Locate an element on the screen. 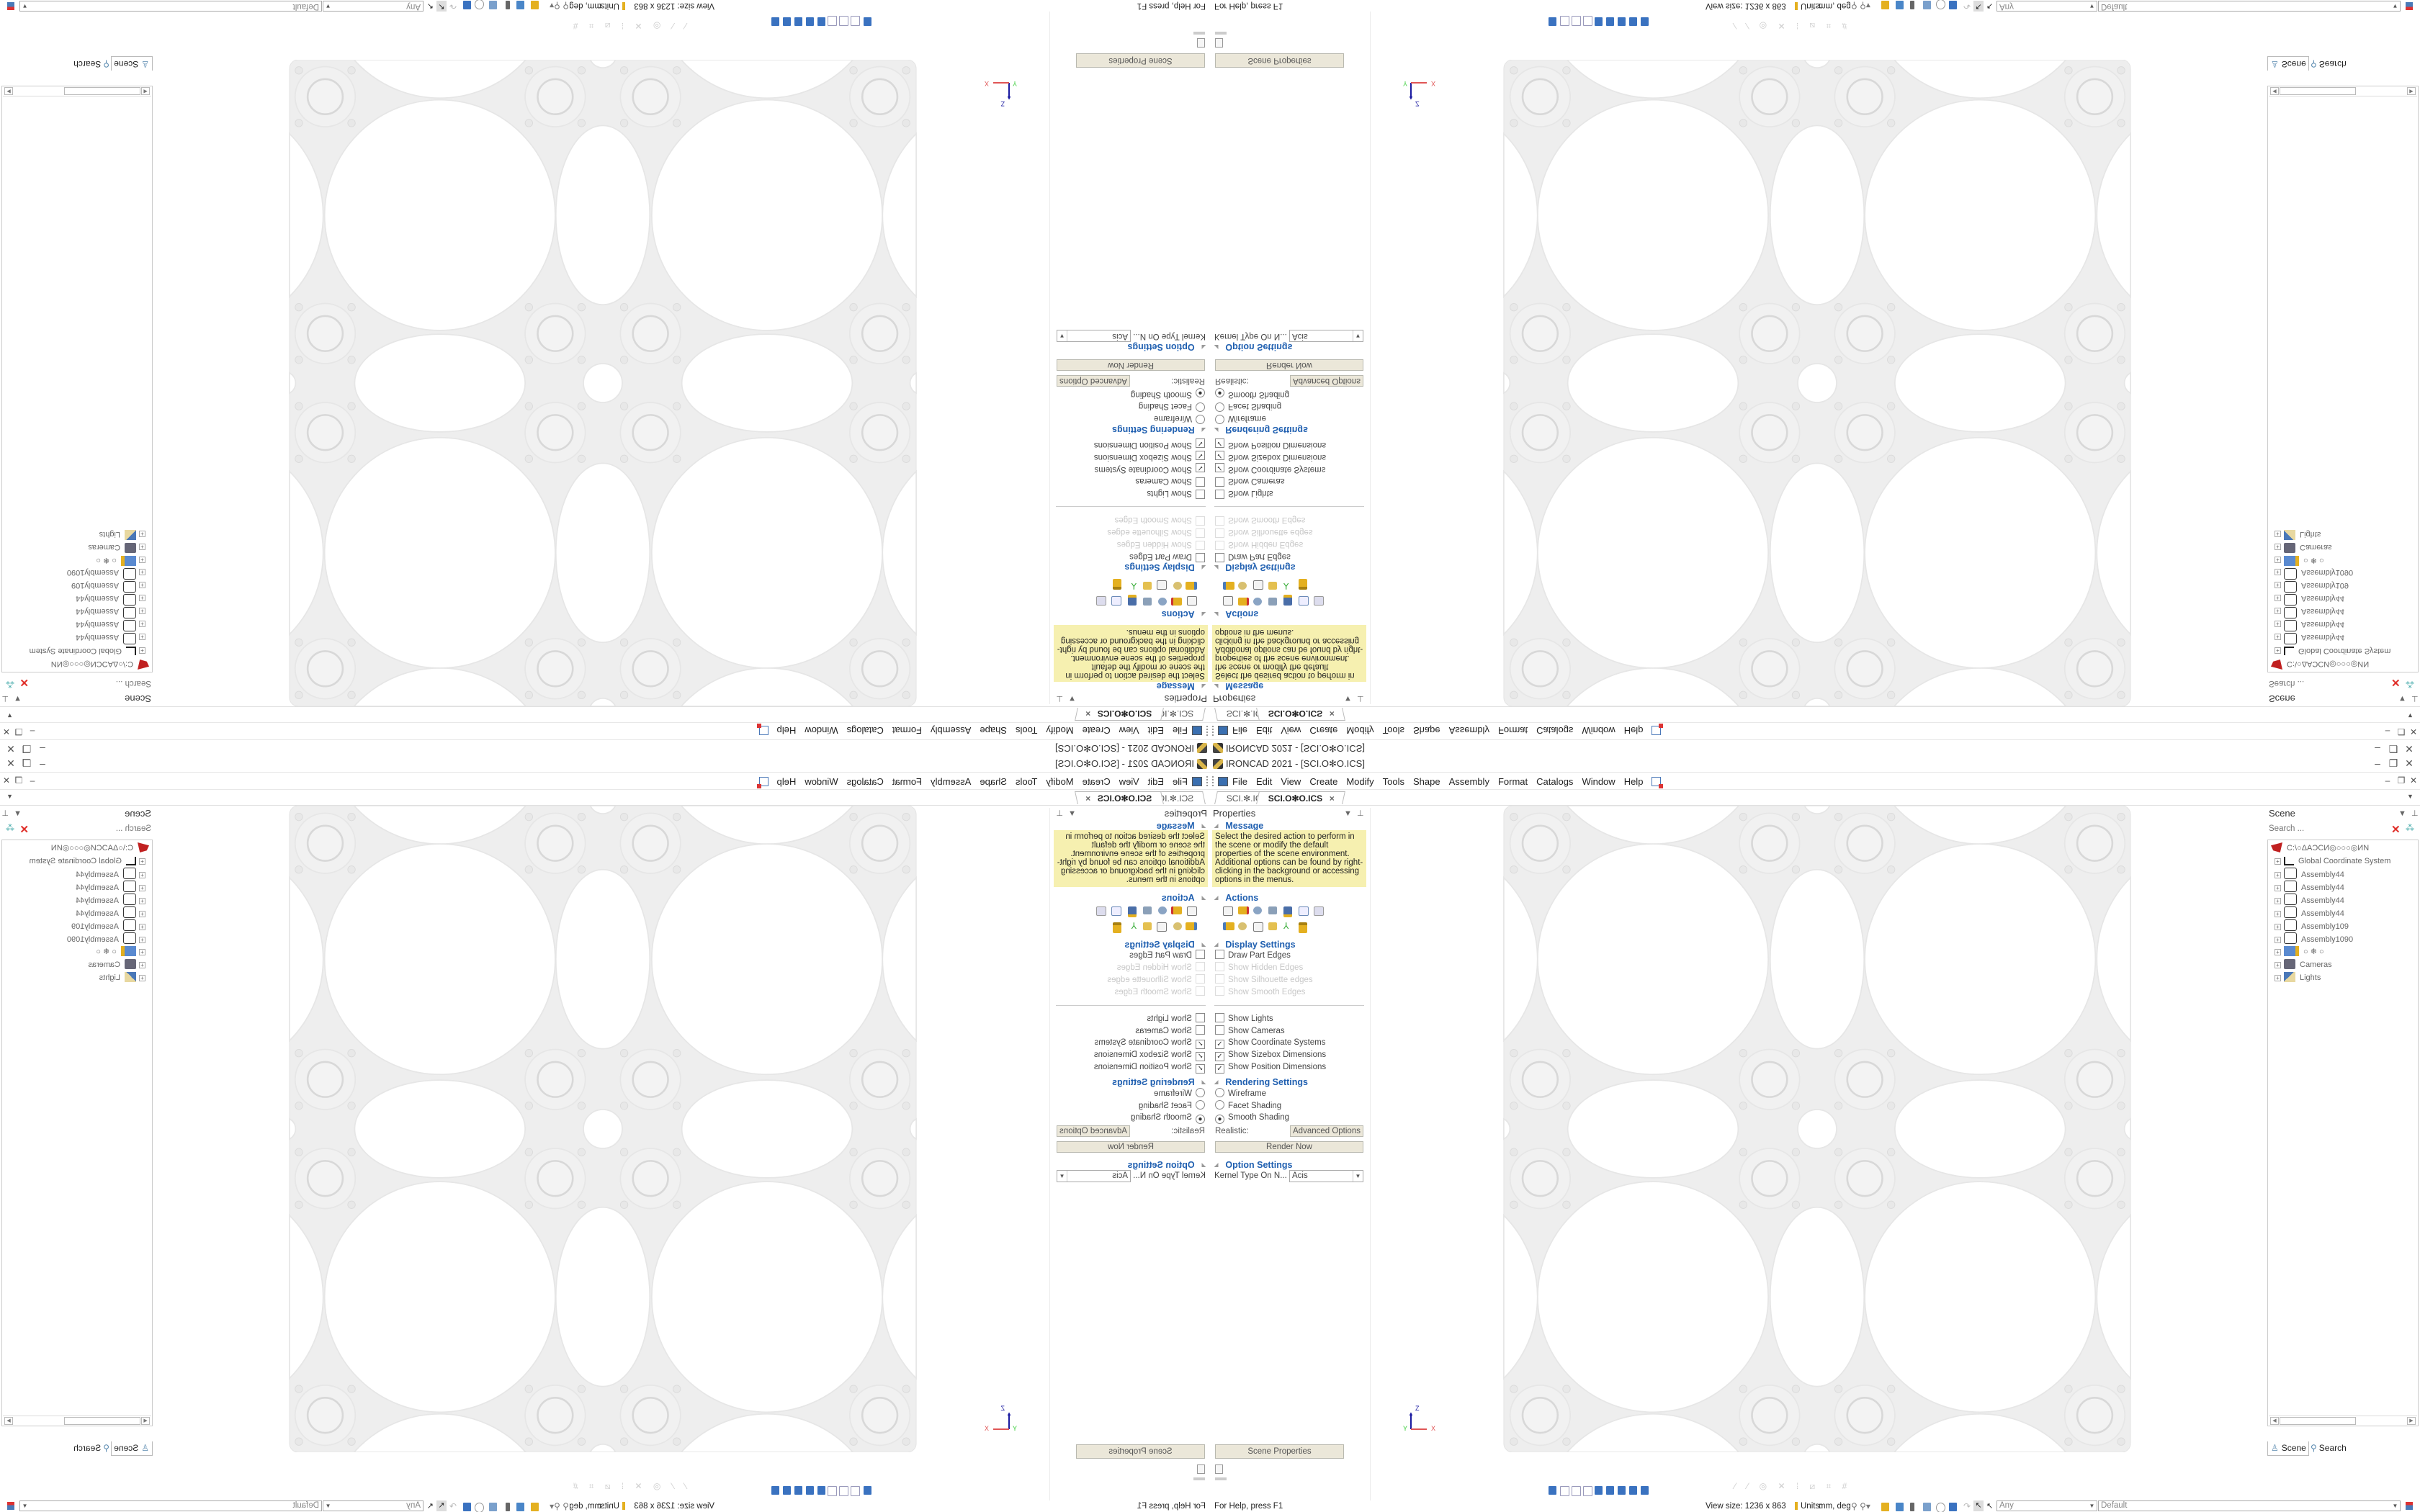  menu-view: View is located at coordinates (1291, 731).